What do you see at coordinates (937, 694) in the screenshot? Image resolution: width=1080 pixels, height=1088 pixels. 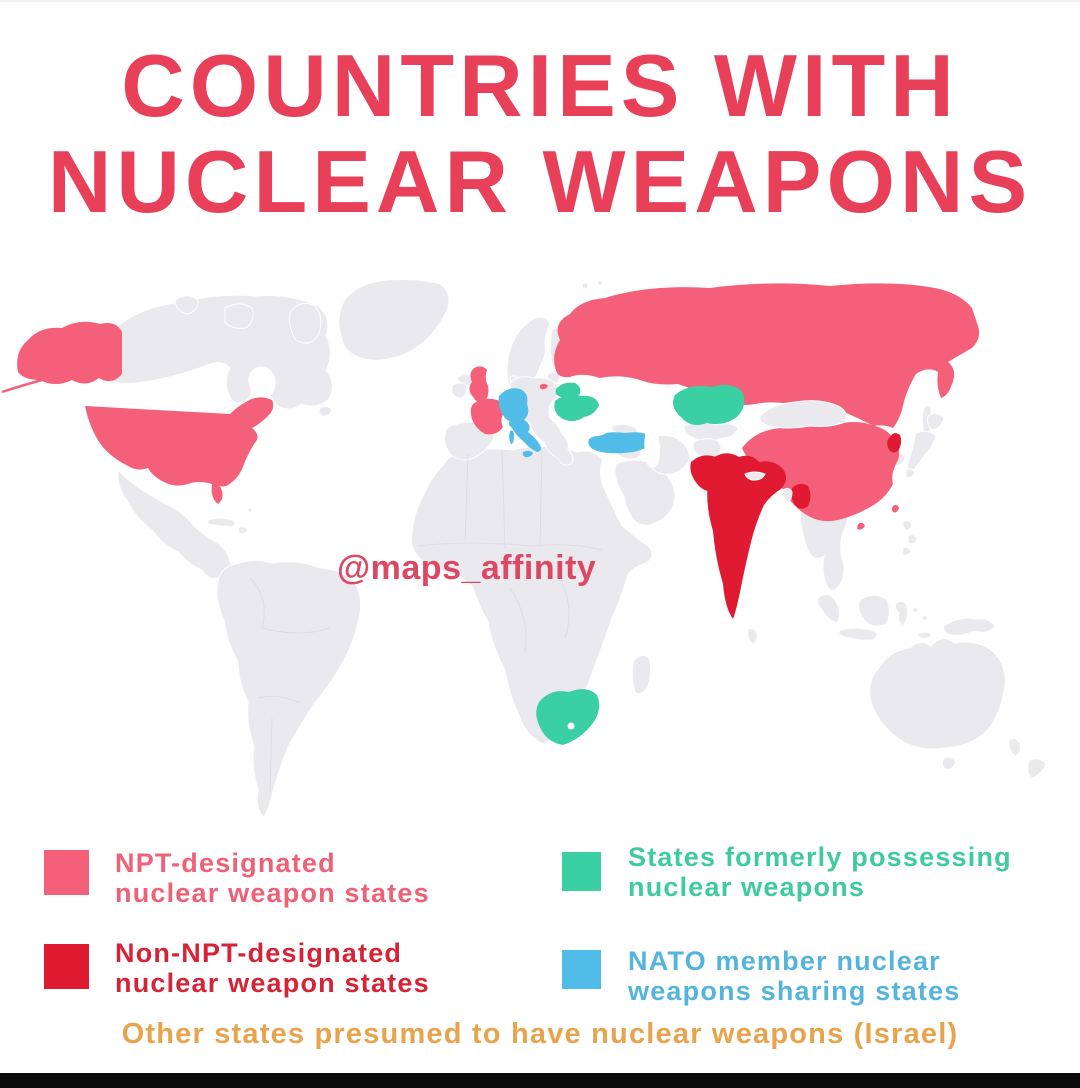 I see `map-region-australia` at bounding box center [937, 694].